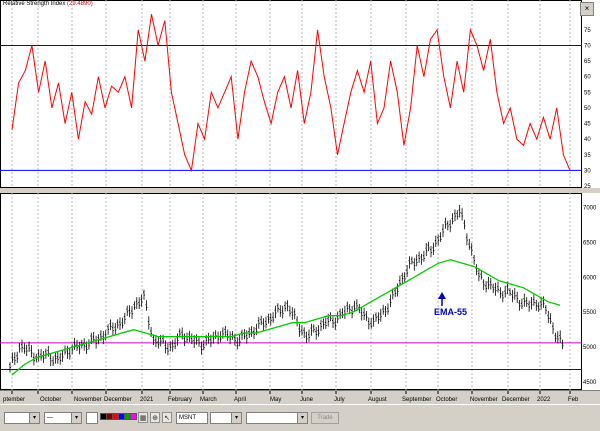 This screenshot has height=431, width=600. I want to click on rsi-tick-label: 50, so click(587, 109).